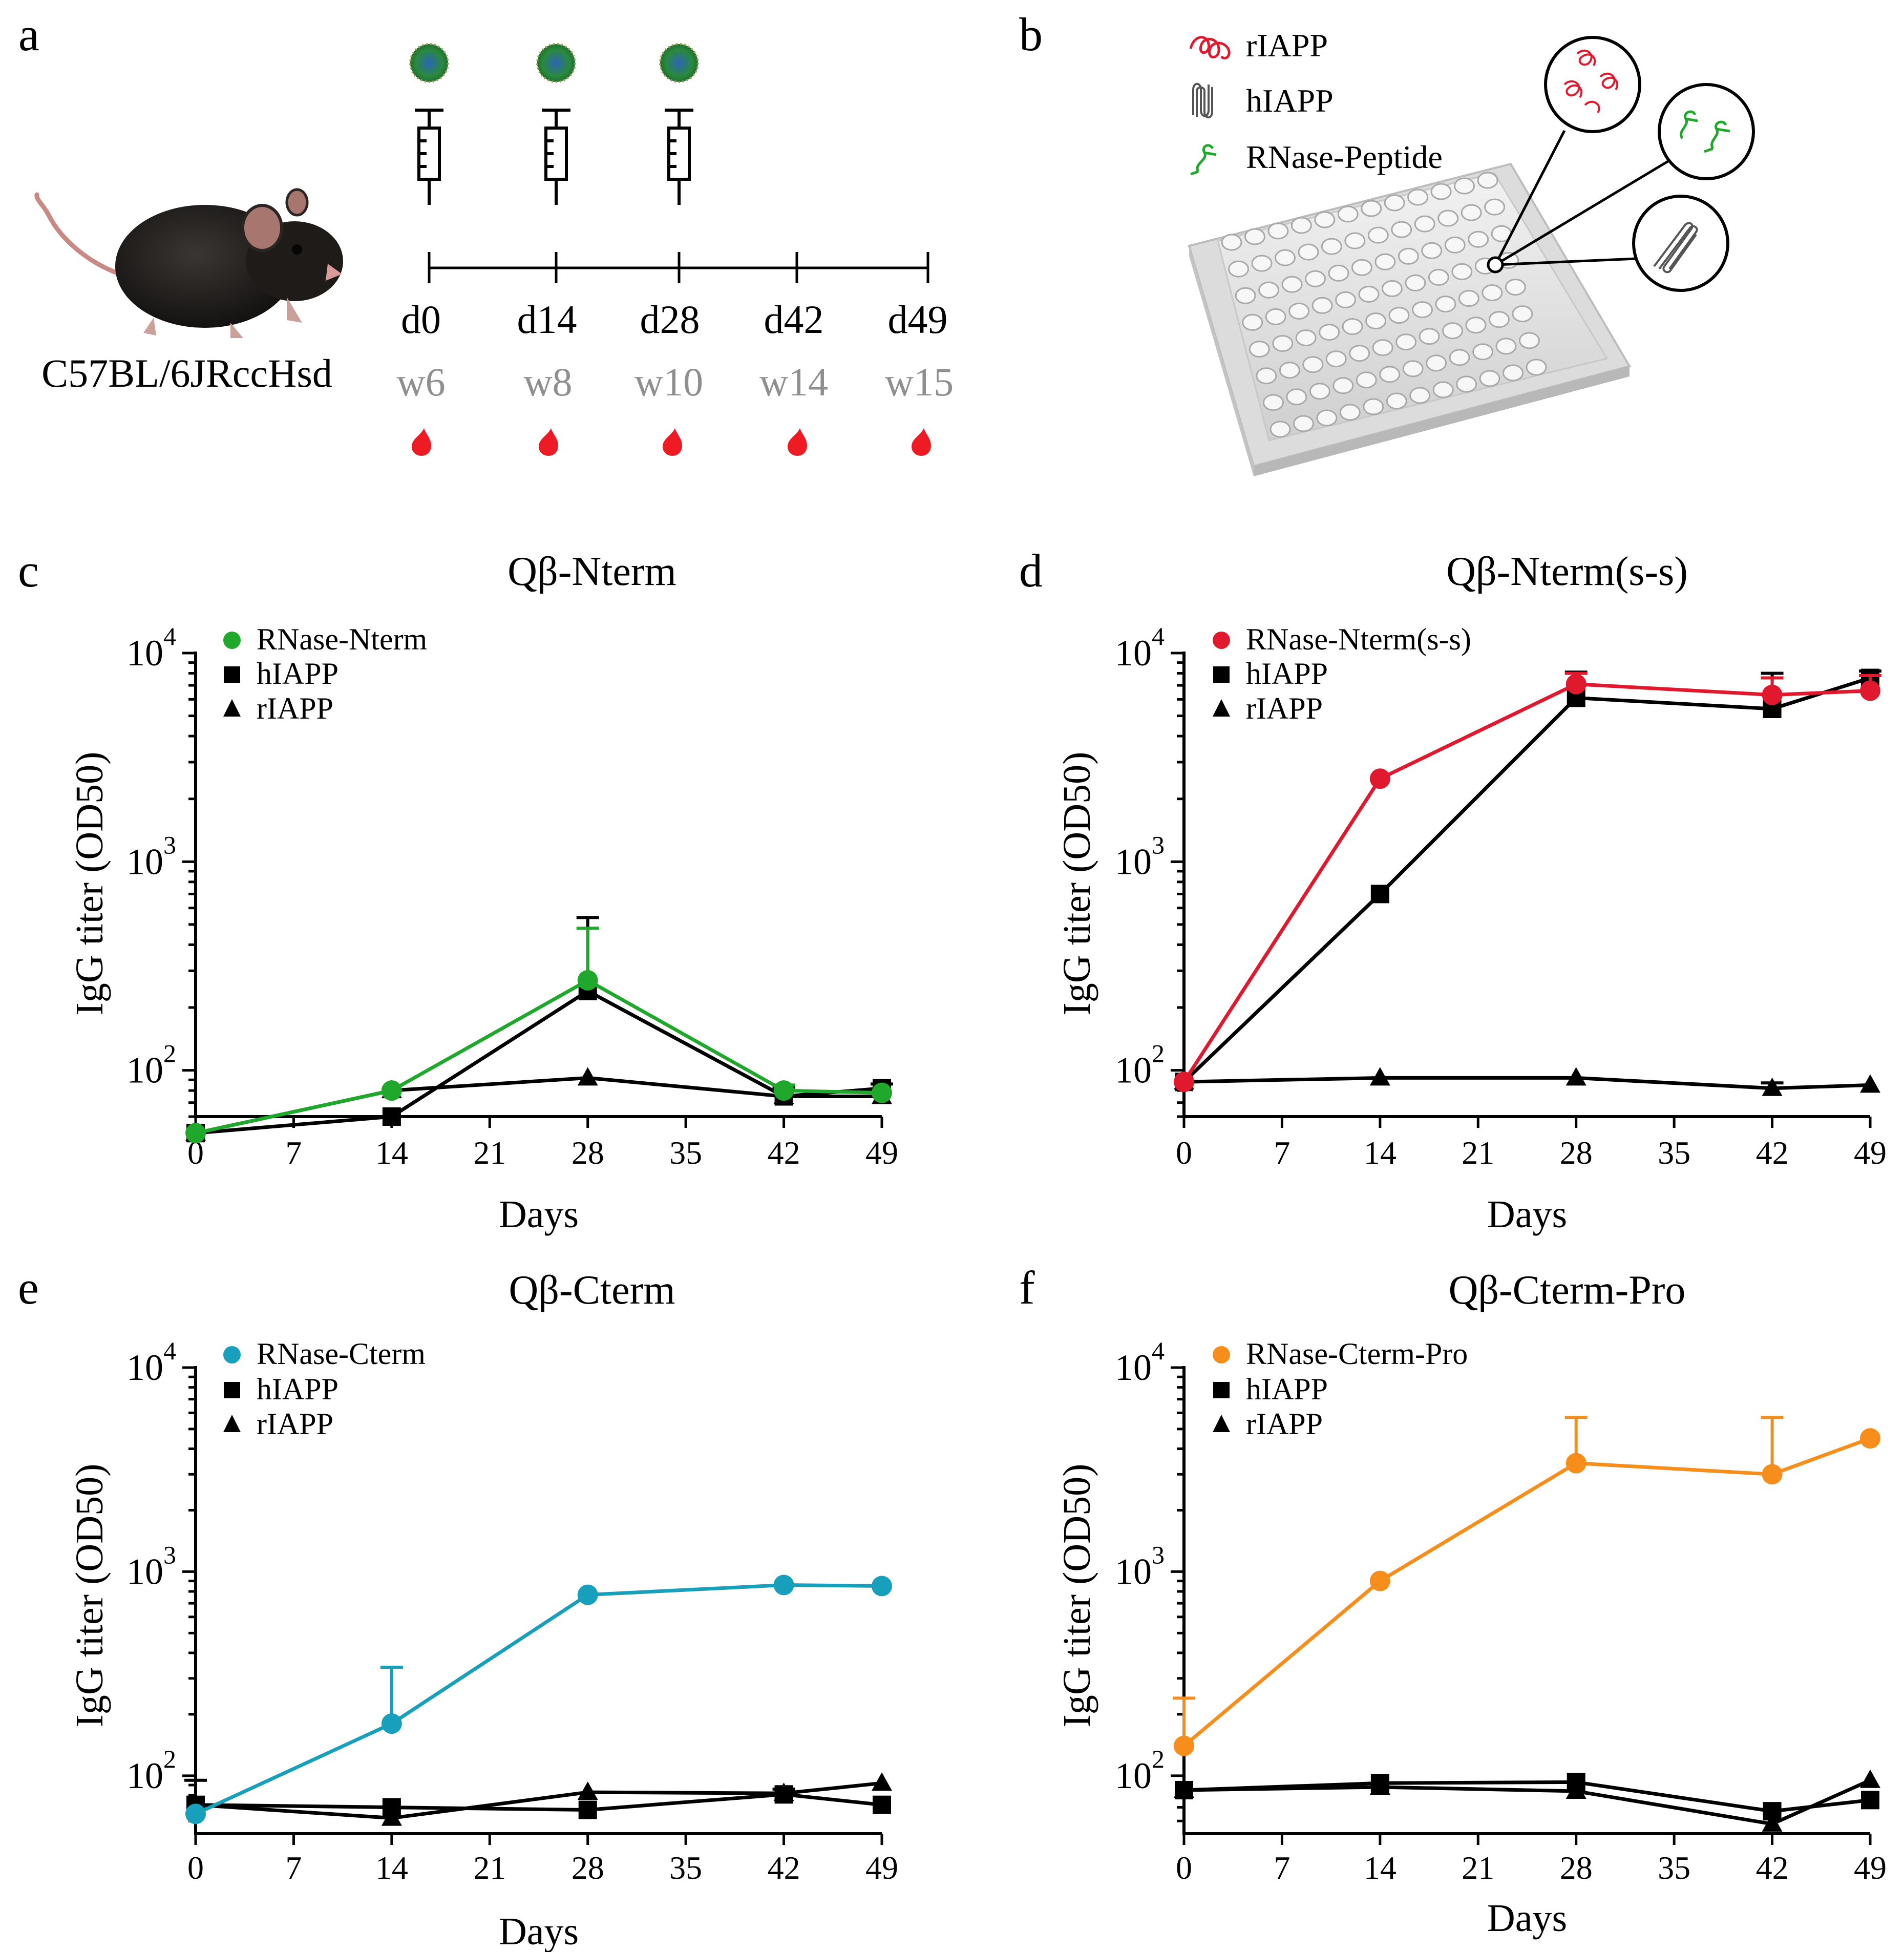 The image size is (1904, 1952). What do you see at coordinates (554, 157) in the screenshot?
I see `syringe-icon` at bounding box center [554, 157].